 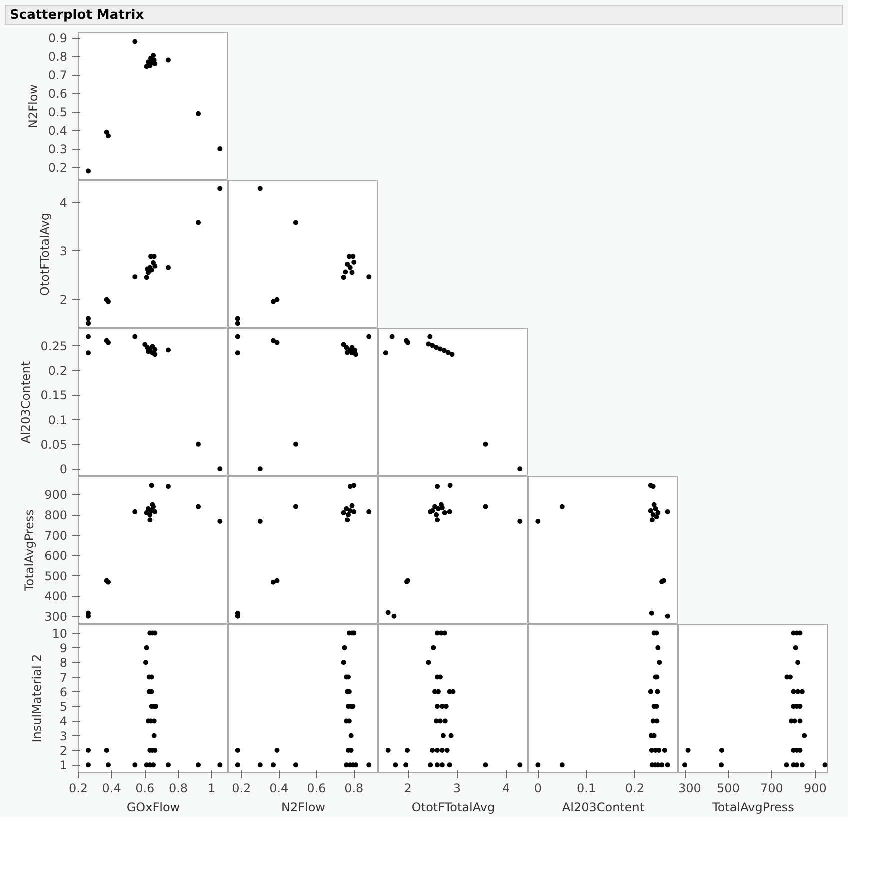 What do you see at coordinates (58, 75) in the screenshot?
I see `y-tick-label: 0.7` at bounding box center [58, 75].